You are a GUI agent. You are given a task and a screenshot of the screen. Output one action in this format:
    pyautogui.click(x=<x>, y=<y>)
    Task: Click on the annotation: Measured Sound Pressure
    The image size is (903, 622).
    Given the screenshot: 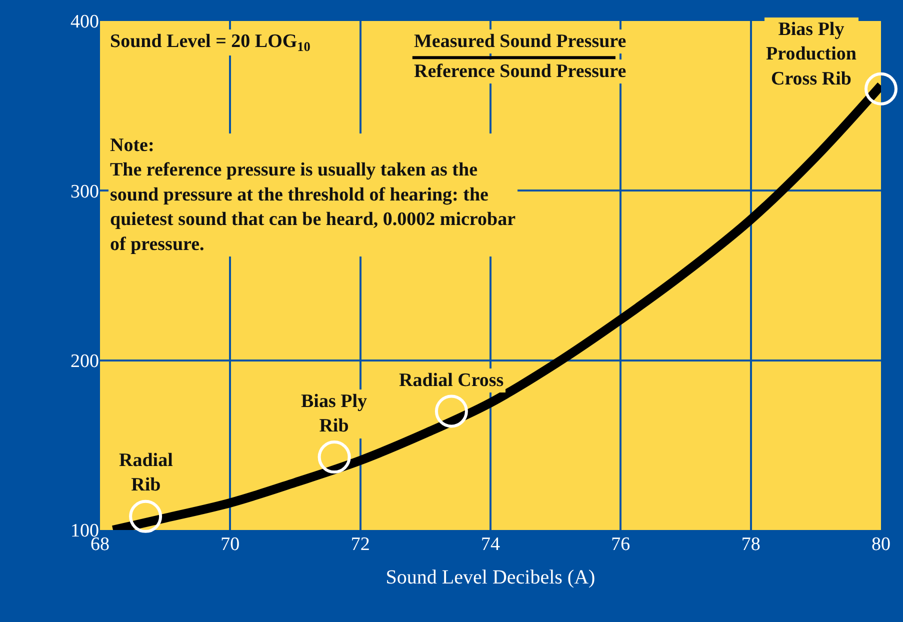 What is the action you would take?
    pyautogui.click(x=520, y=41)
    